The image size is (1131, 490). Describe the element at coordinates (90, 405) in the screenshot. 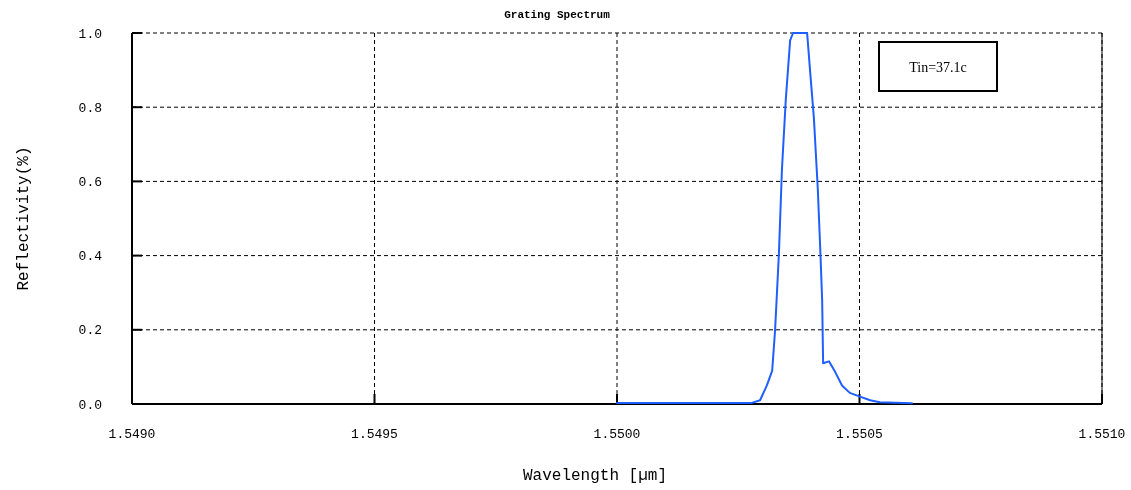

I see `y-tick-label: 0.0` at that location.